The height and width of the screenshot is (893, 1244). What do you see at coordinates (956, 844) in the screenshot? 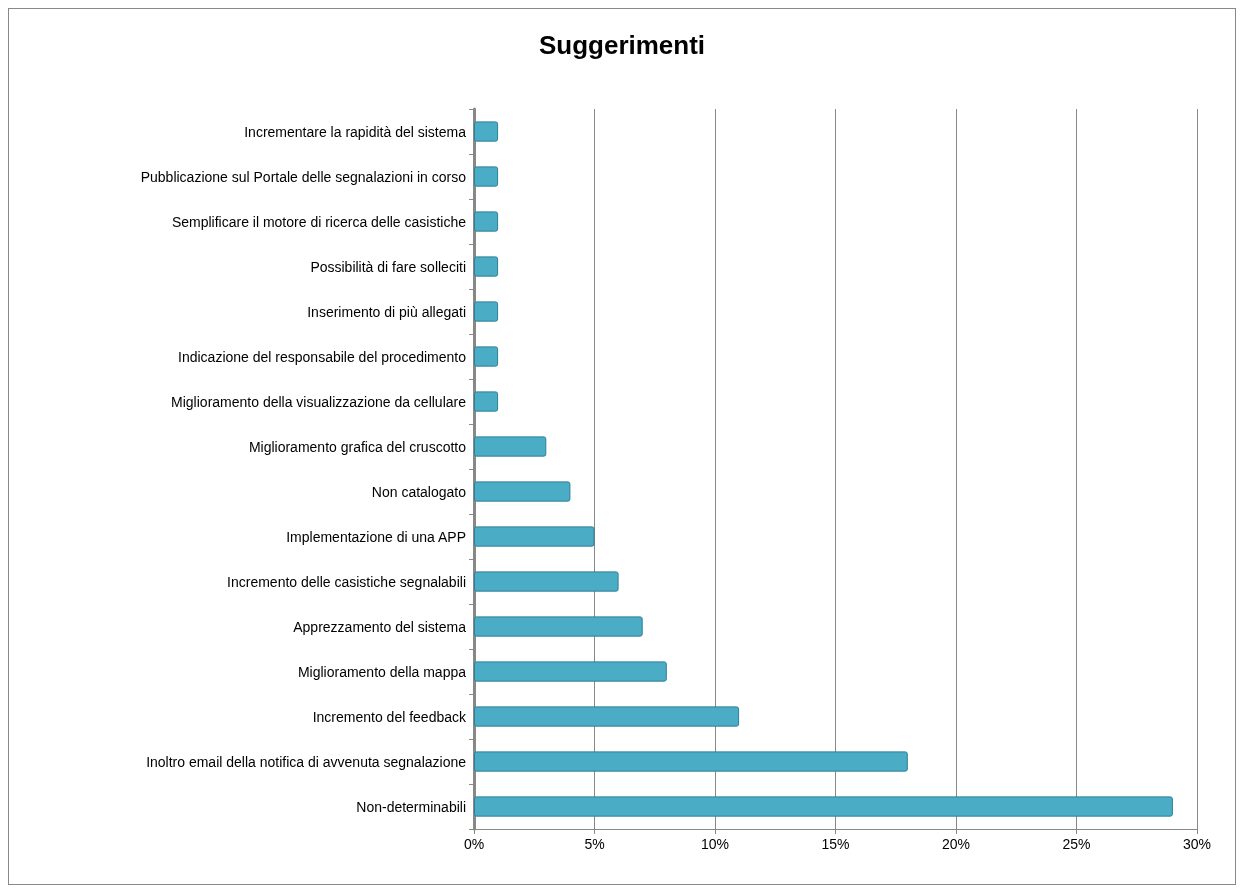
I see `x-tick-label: 20%` at bounding box center [956, 844].